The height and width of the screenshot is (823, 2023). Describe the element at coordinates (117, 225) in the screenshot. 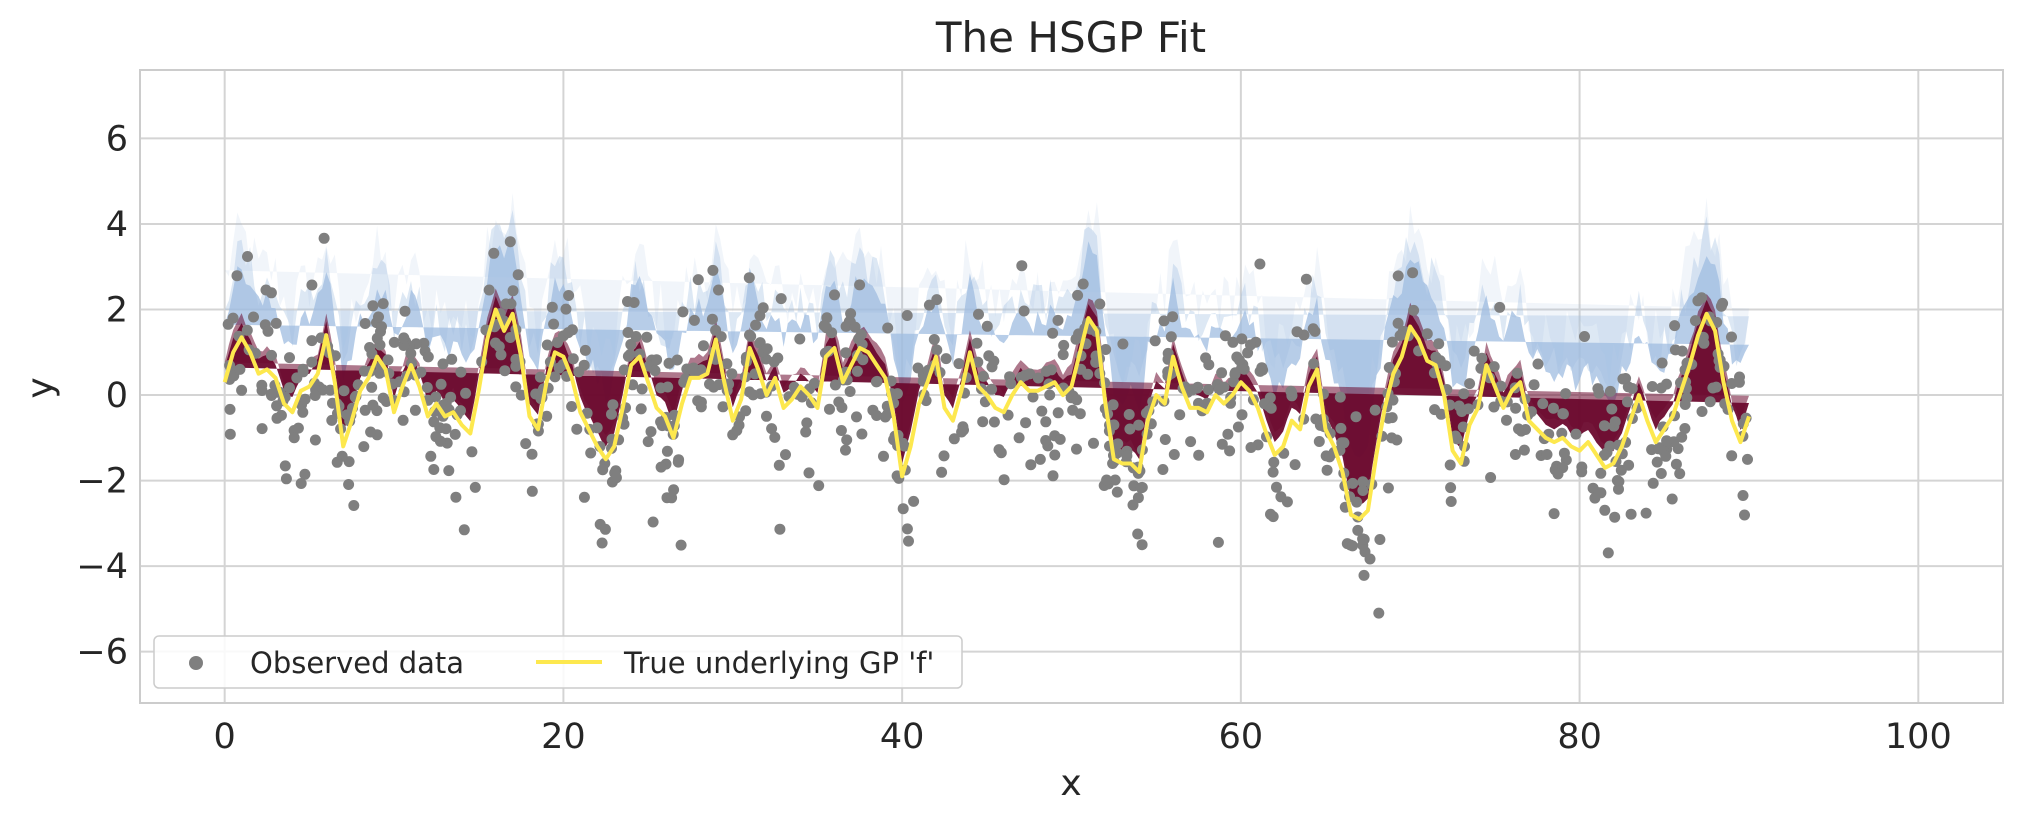

I see `y-tick-label: 4` at that location.